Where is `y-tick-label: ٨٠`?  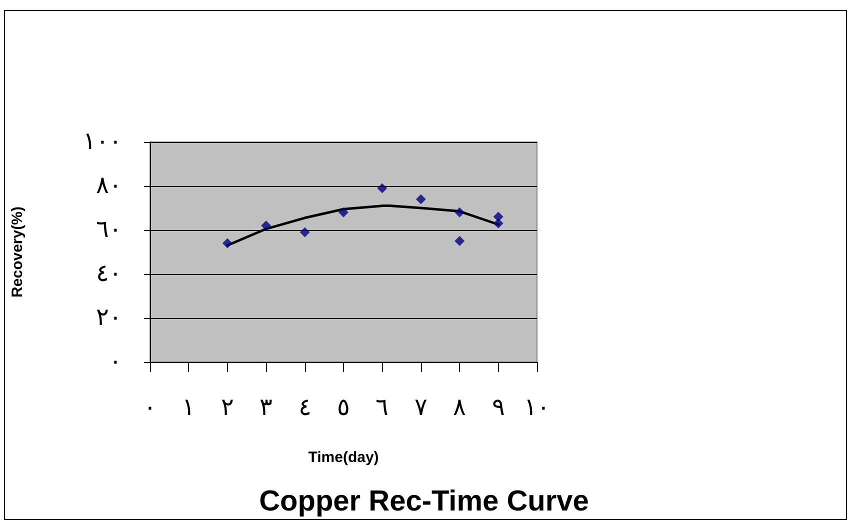
y-tick-label: ٨٠ is located at coordinates (109, 186).